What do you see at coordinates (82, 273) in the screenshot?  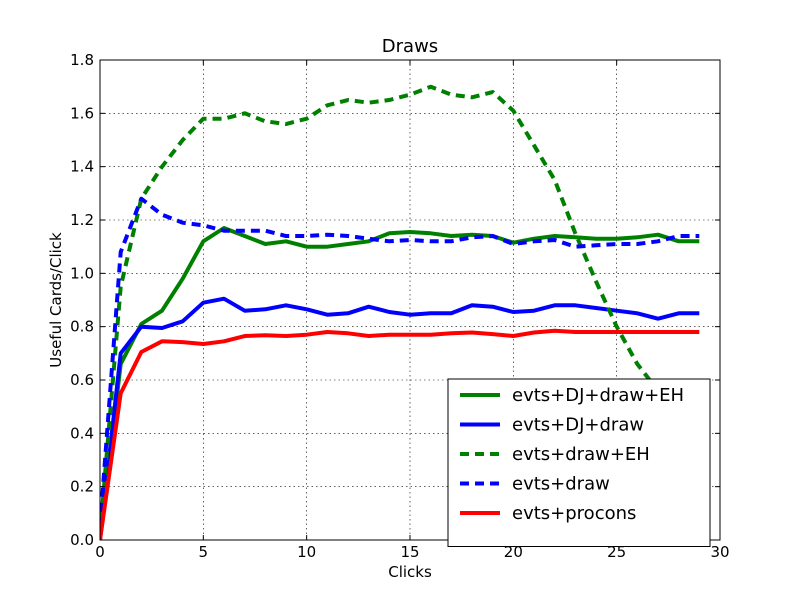 I see `y-tick-label: 1.0` at bounding box center [82, 273].